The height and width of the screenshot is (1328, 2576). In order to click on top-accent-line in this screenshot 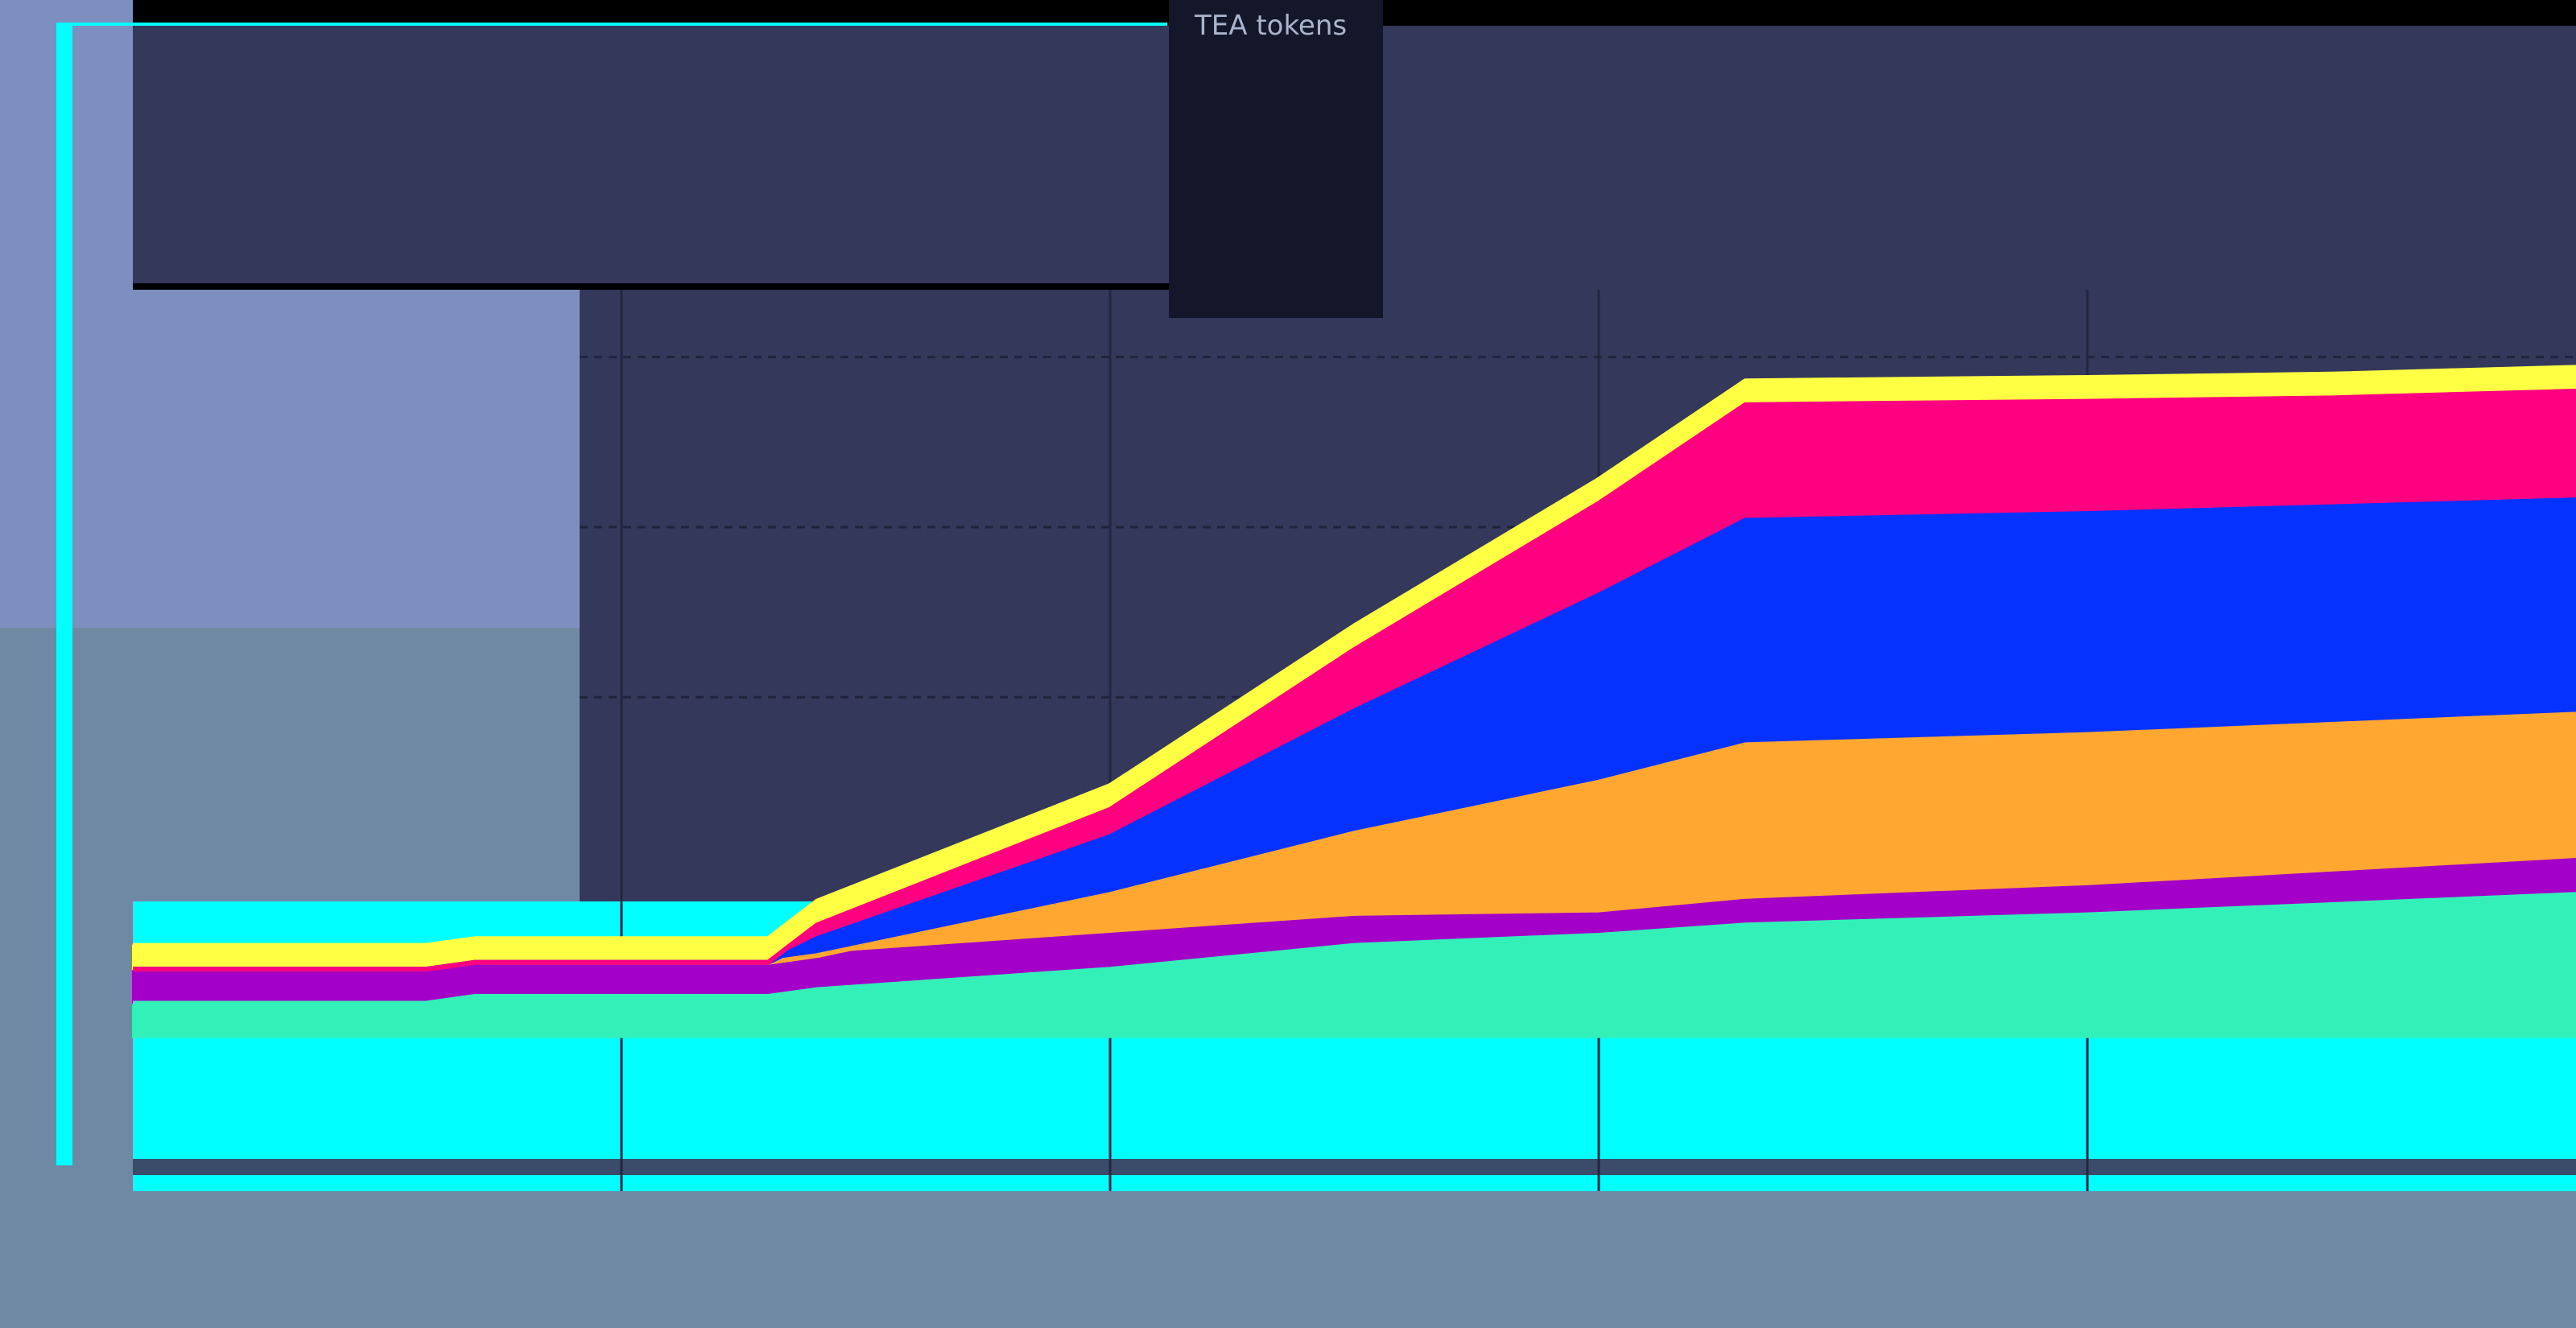, I will do `click(619, 24)`.